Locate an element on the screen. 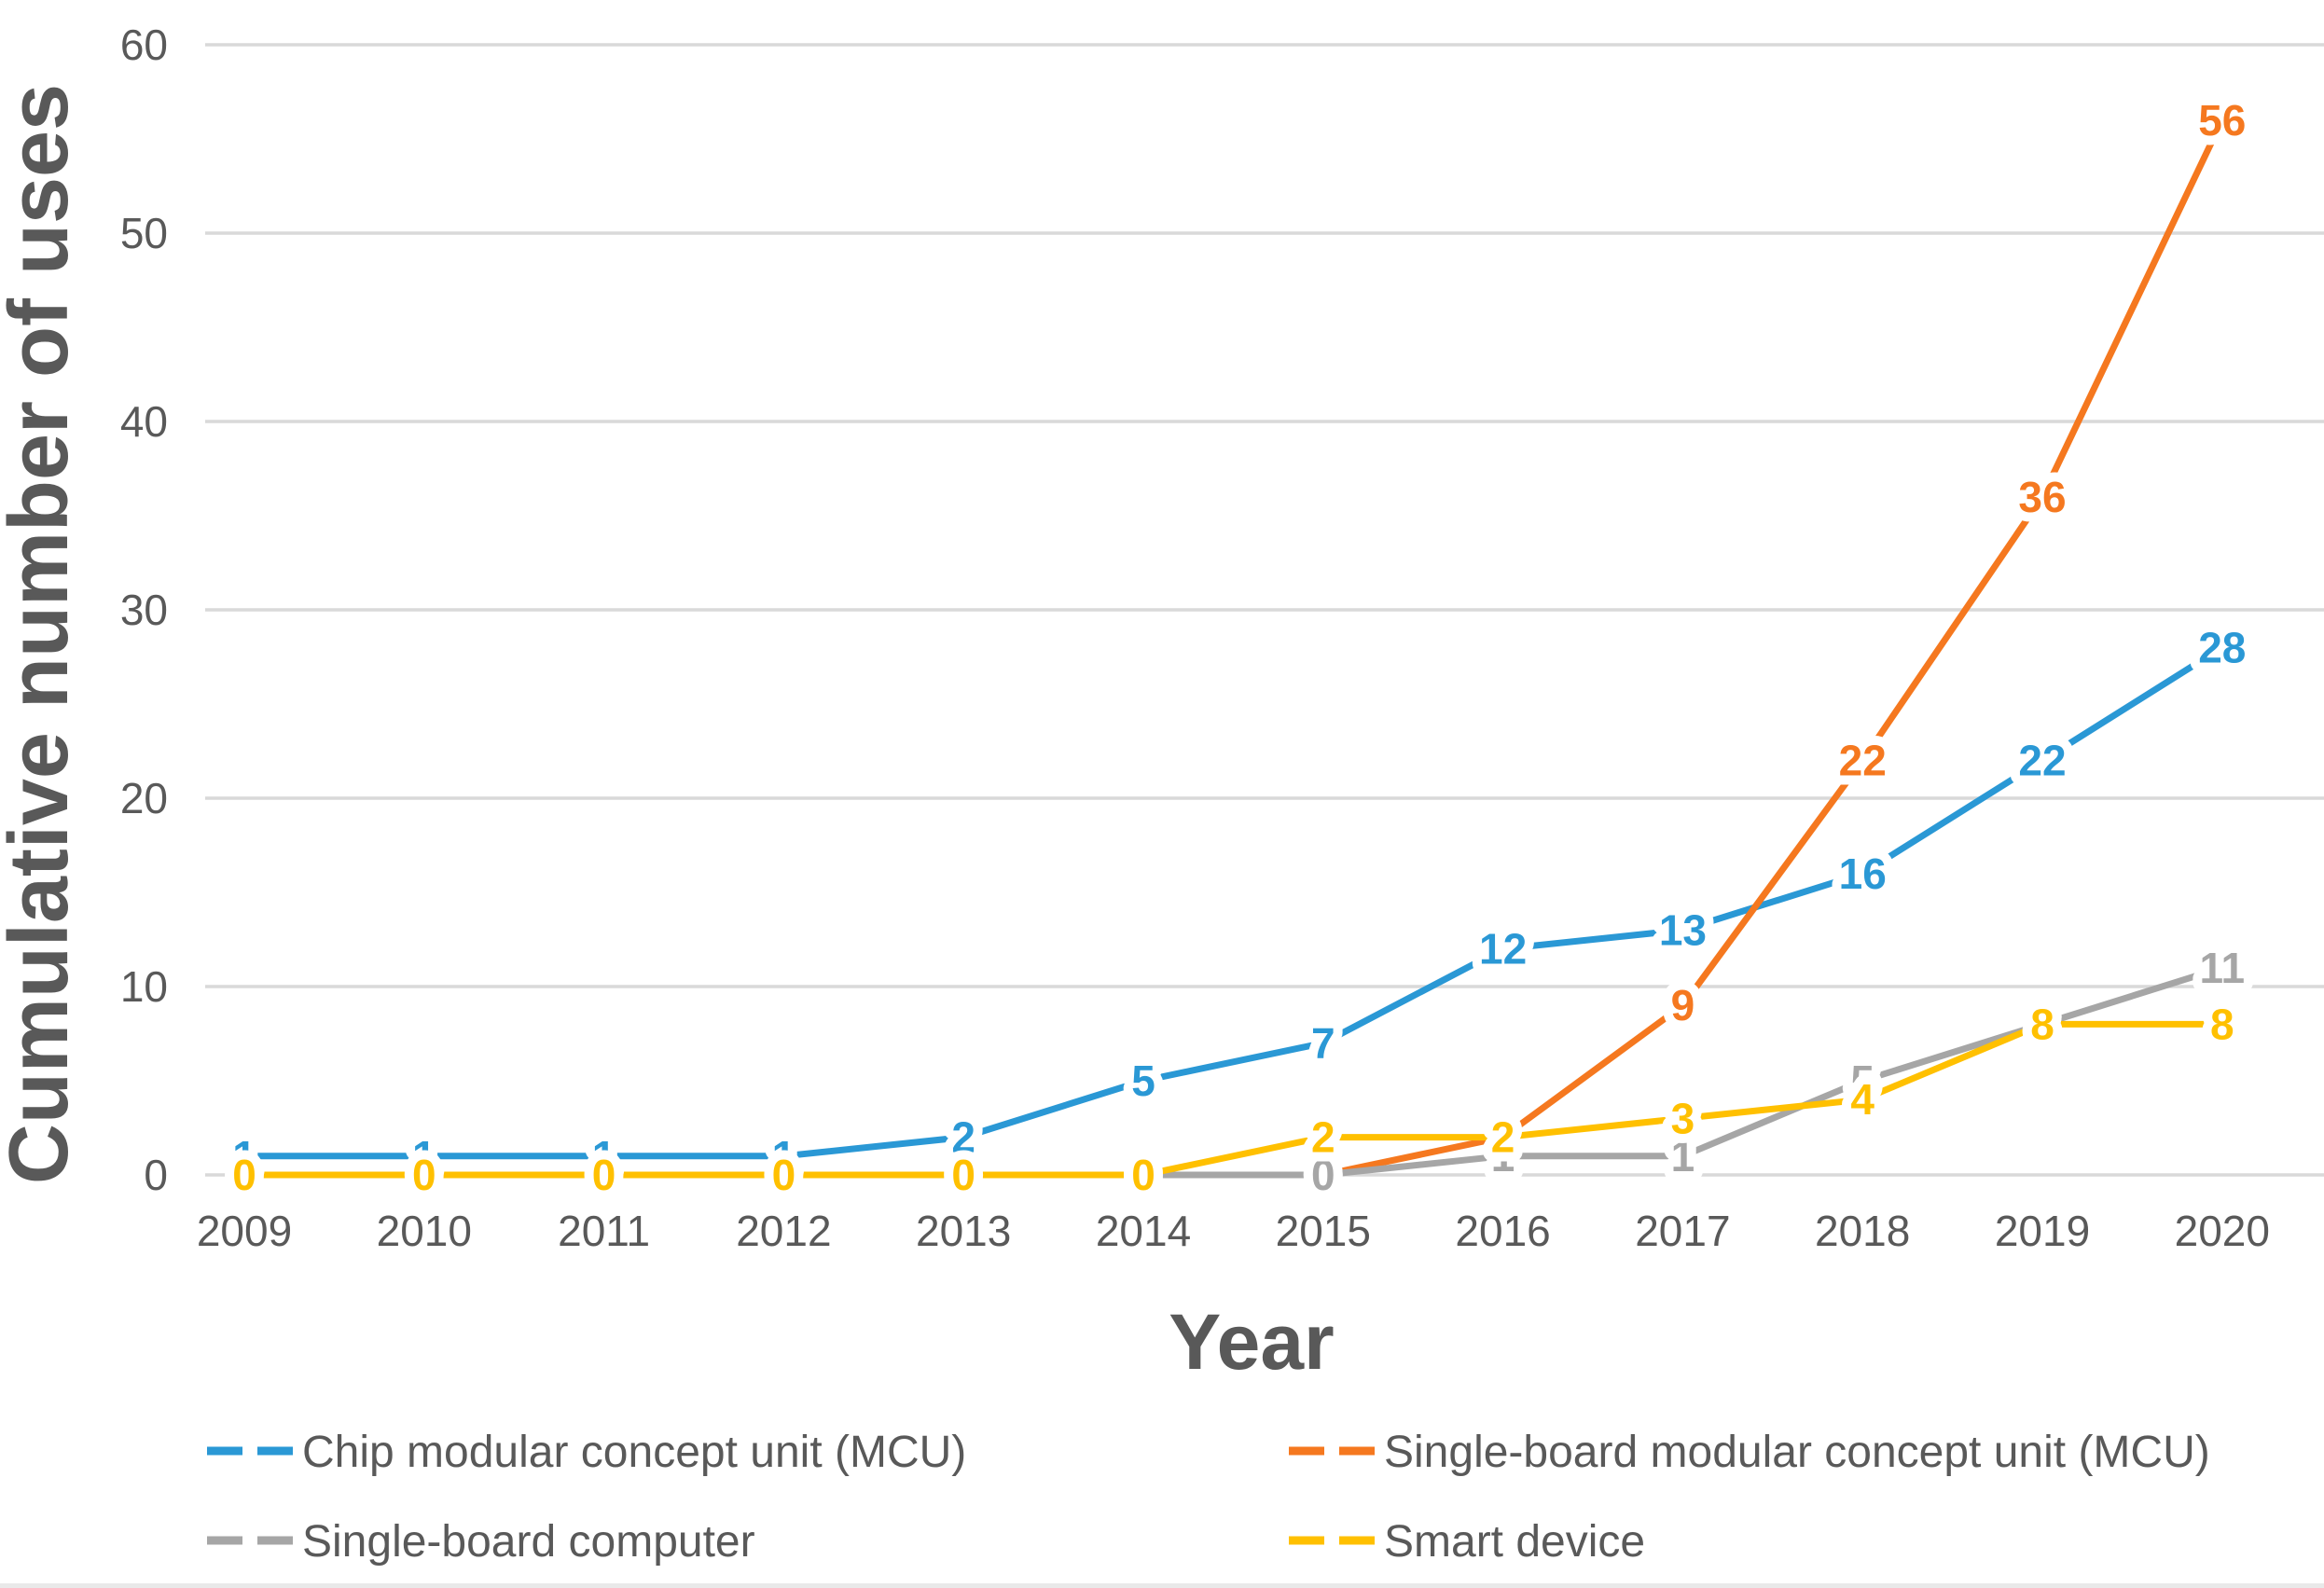 The height and width of the screenshot is (1588, 2324). data-label-single-board-modular-concept-unit-mcu: 36 is located at coordinates (2042, 497).